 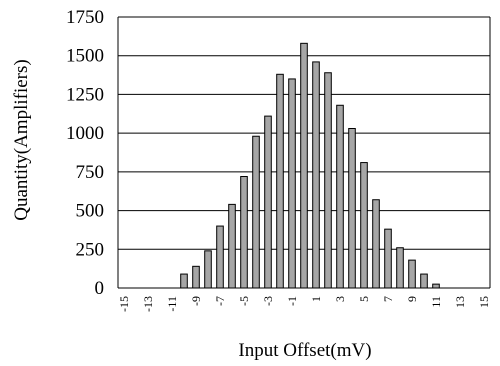 I want to click on y-tick-250: 250, so click(x=90, y=249).